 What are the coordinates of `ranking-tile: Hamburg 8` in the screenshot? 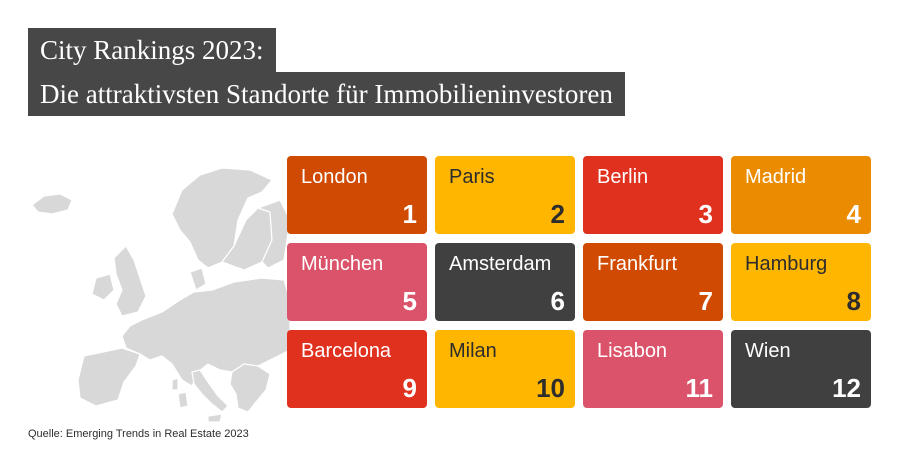 It's located at (801, 282).